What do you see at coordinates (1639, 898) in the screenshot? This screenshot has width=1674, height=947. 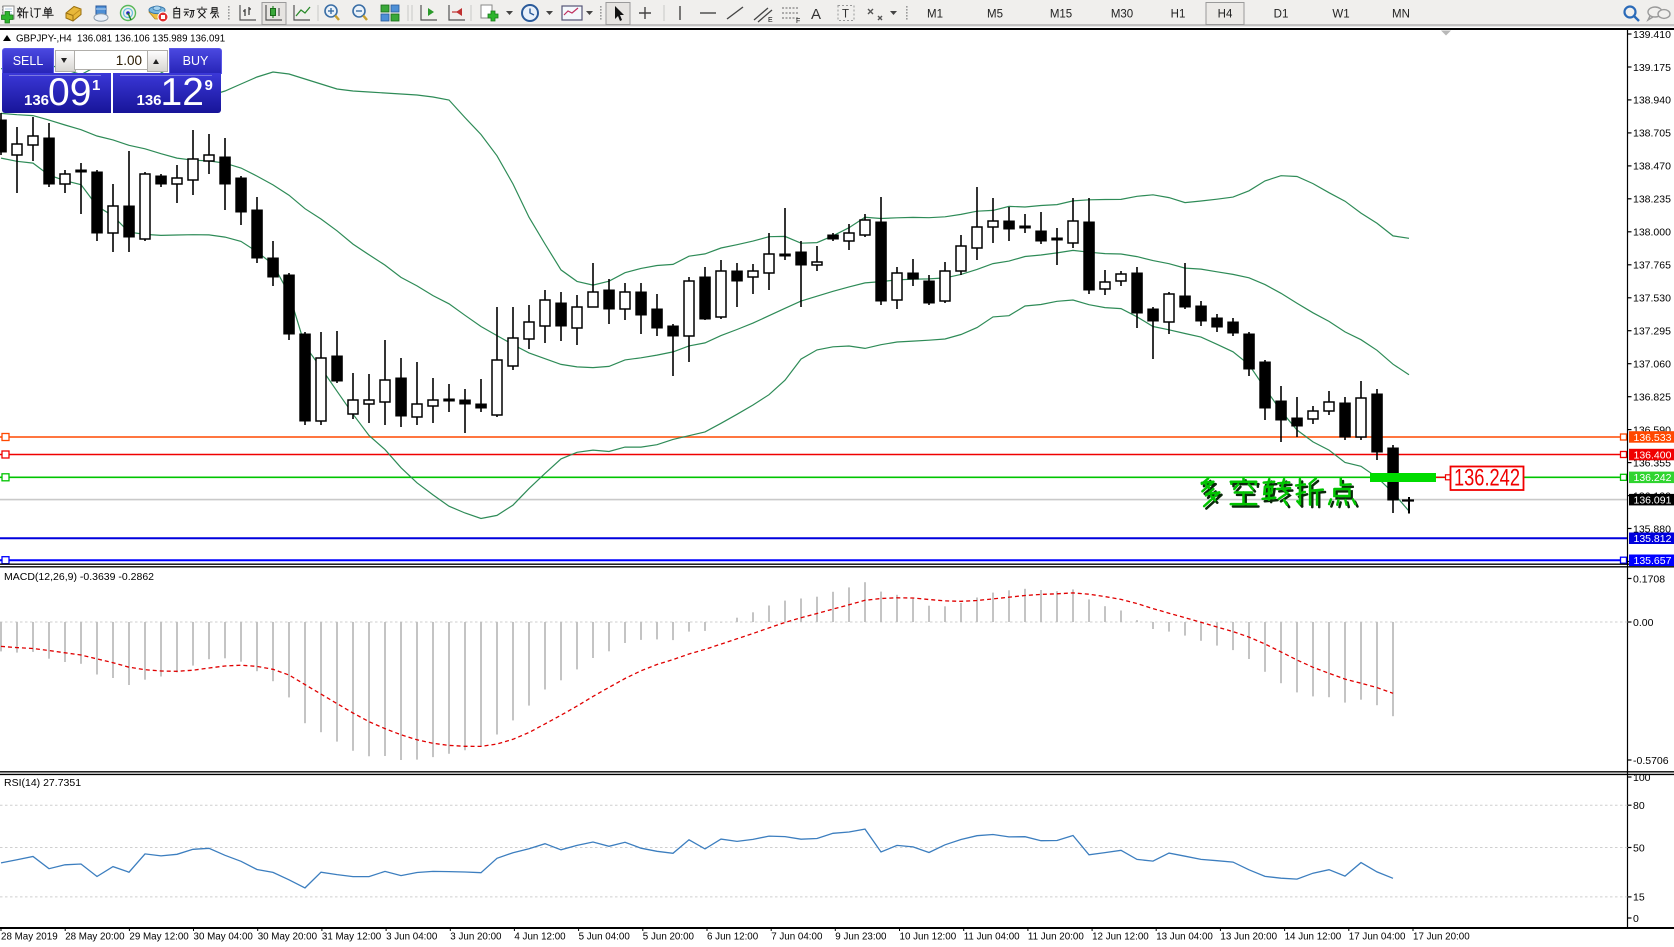 I see `svg-text: 15` at bounding box center [1639, 898].